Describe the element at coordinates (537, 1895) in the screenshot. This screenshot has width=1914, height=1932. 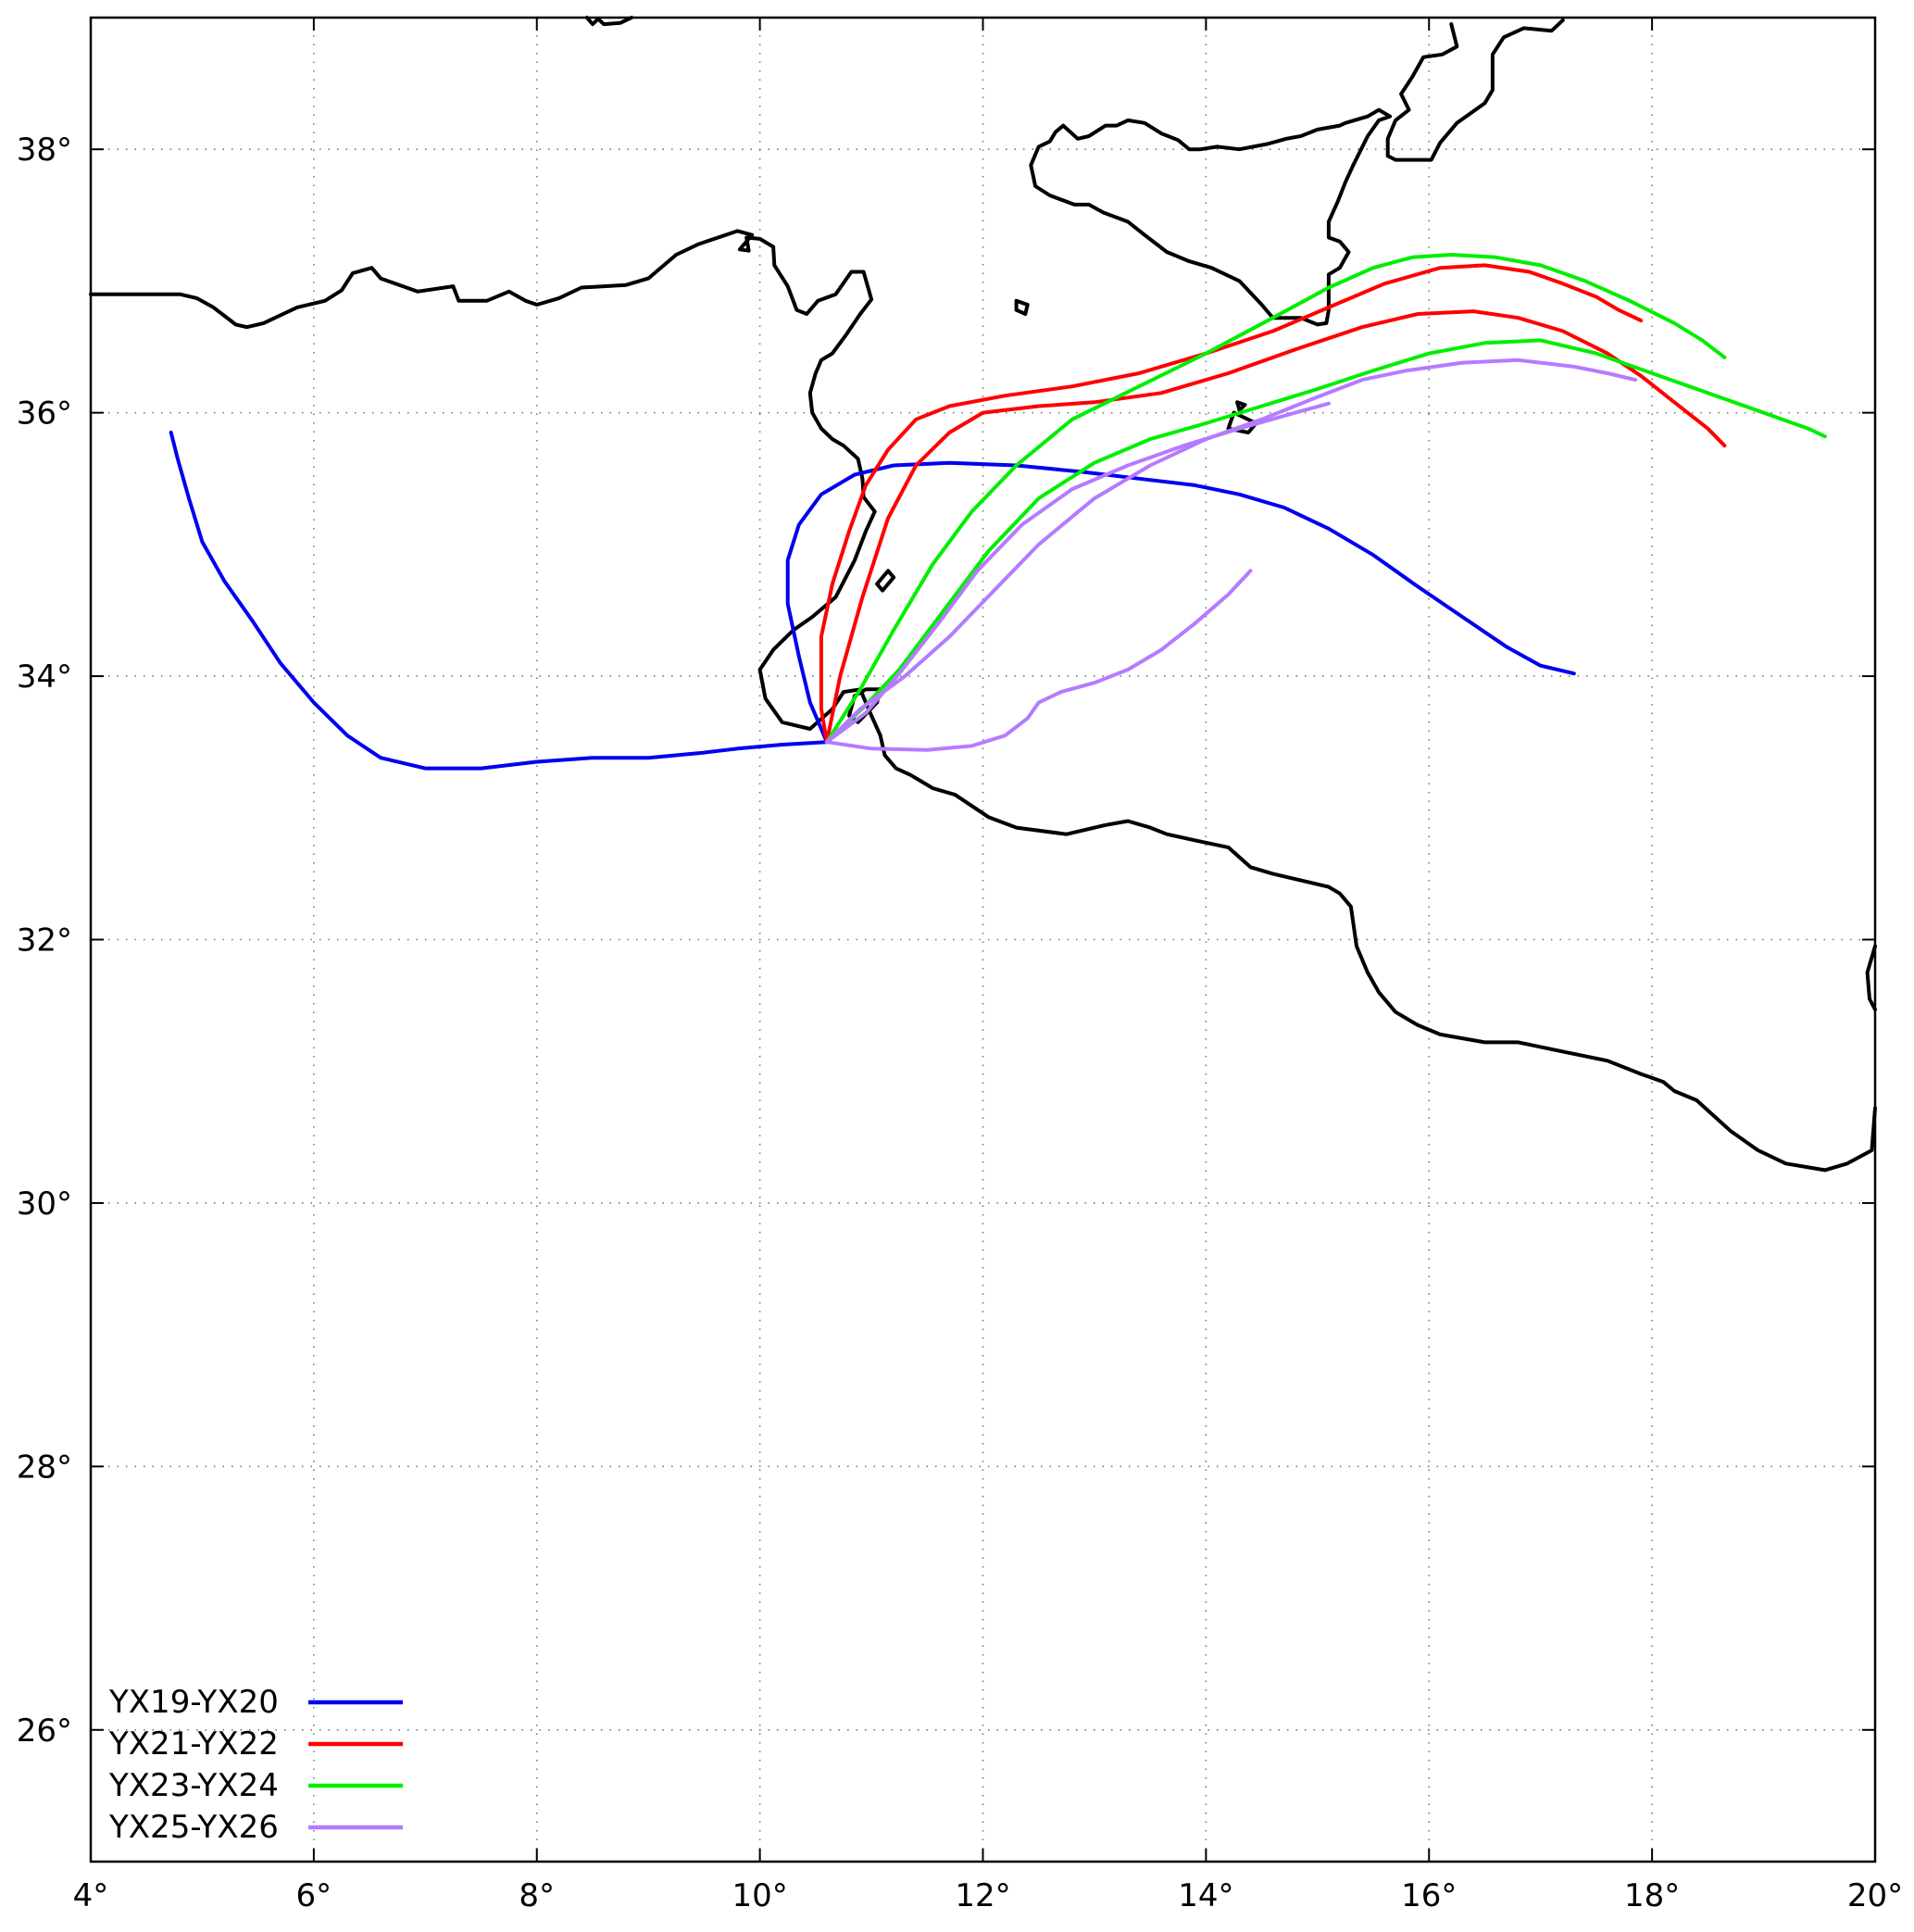
I see `x-tick-label: 8°` at that location.